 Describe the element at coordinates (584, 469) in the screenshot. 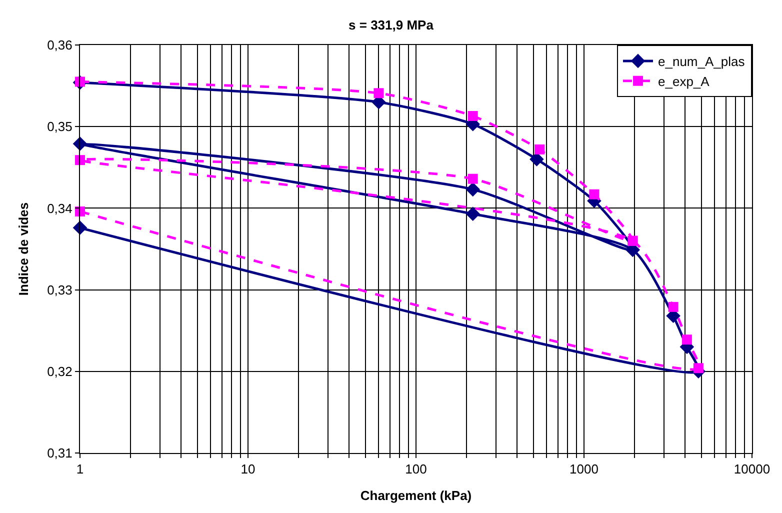

I see `x-tick-label: 1000` at that location.